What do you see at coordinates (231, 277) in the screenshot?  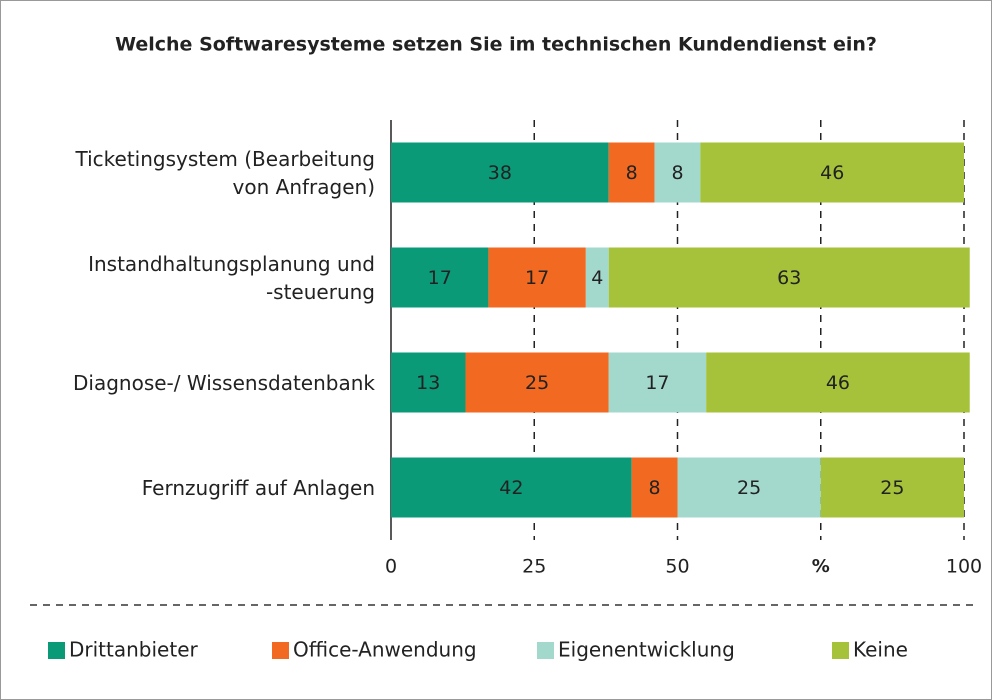 I see `y-tick-label: Instandhaltungsplanung und -steuerung` at bounding box center [231, 277].